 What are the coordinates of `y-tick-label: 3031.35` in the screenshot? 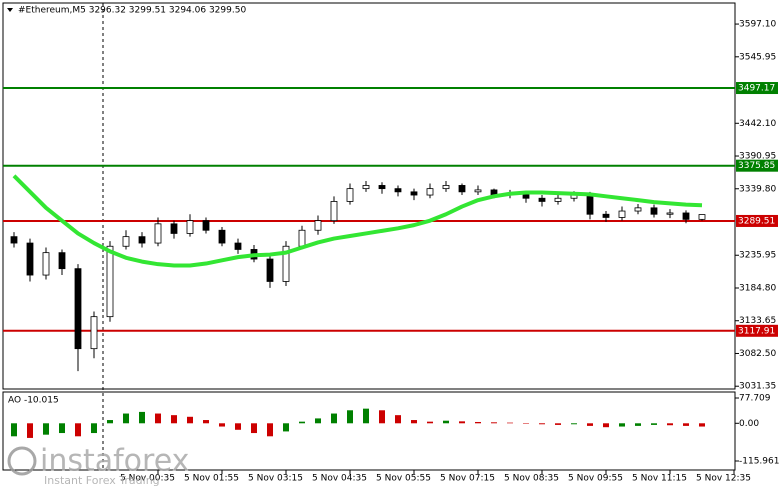 It's located at (757, 387).